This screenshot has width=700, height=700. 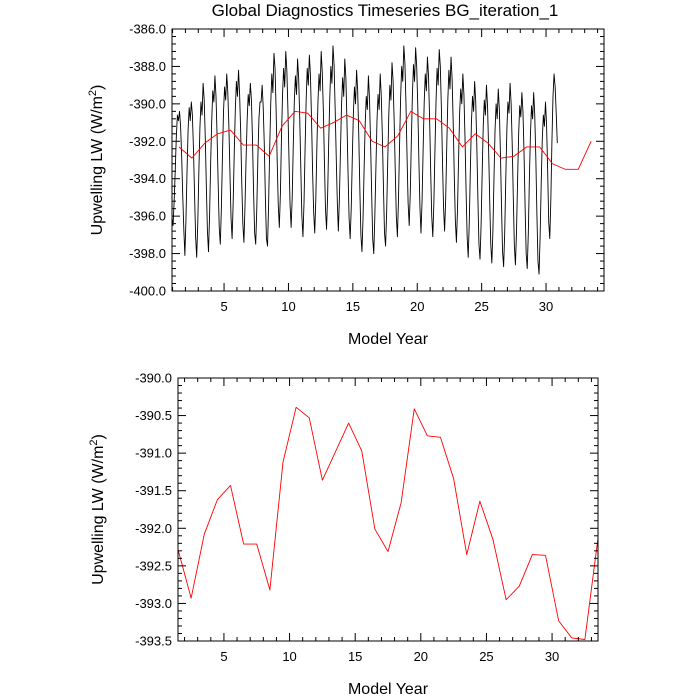 What do you see at coordinates (153, 490) in the screenshot?
I see `y-tick-label: -391.5` at bounding box center [153, 490].